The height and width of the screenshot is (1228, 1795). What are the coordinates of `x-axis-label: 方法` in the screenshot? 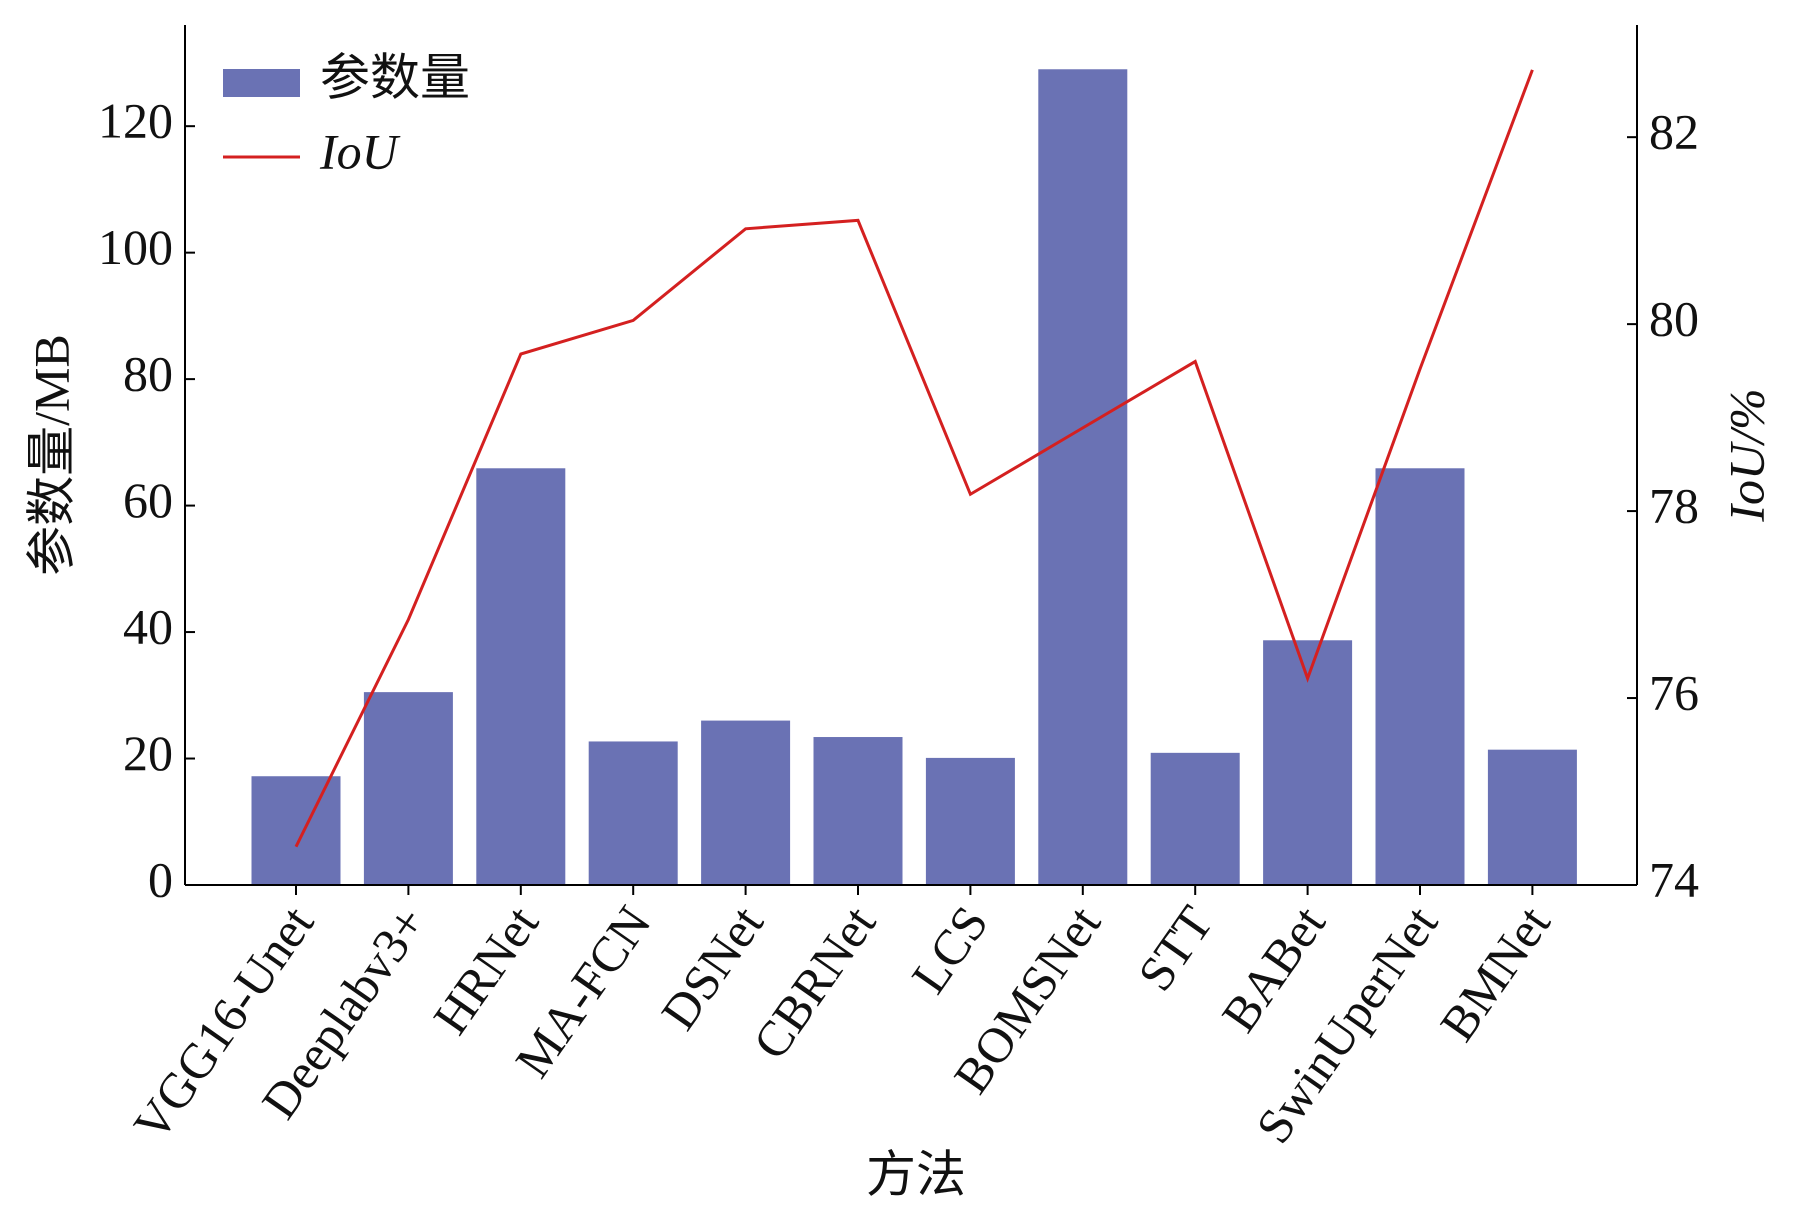 It's located at (916, 1174).